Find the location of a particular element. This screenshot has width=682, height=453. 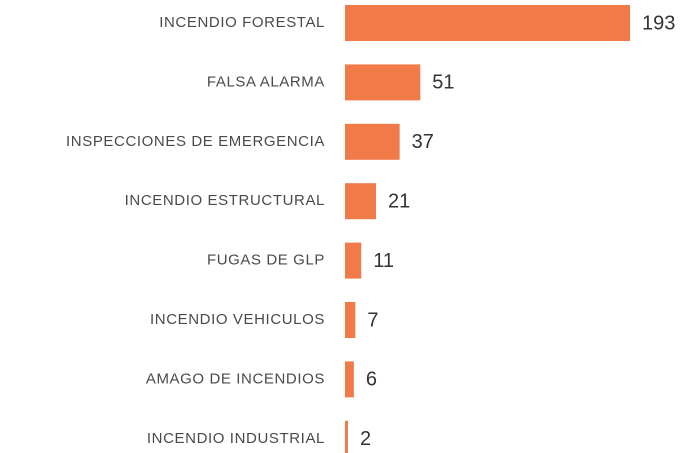

value-label: 2 is located at coordinates (365, 439).